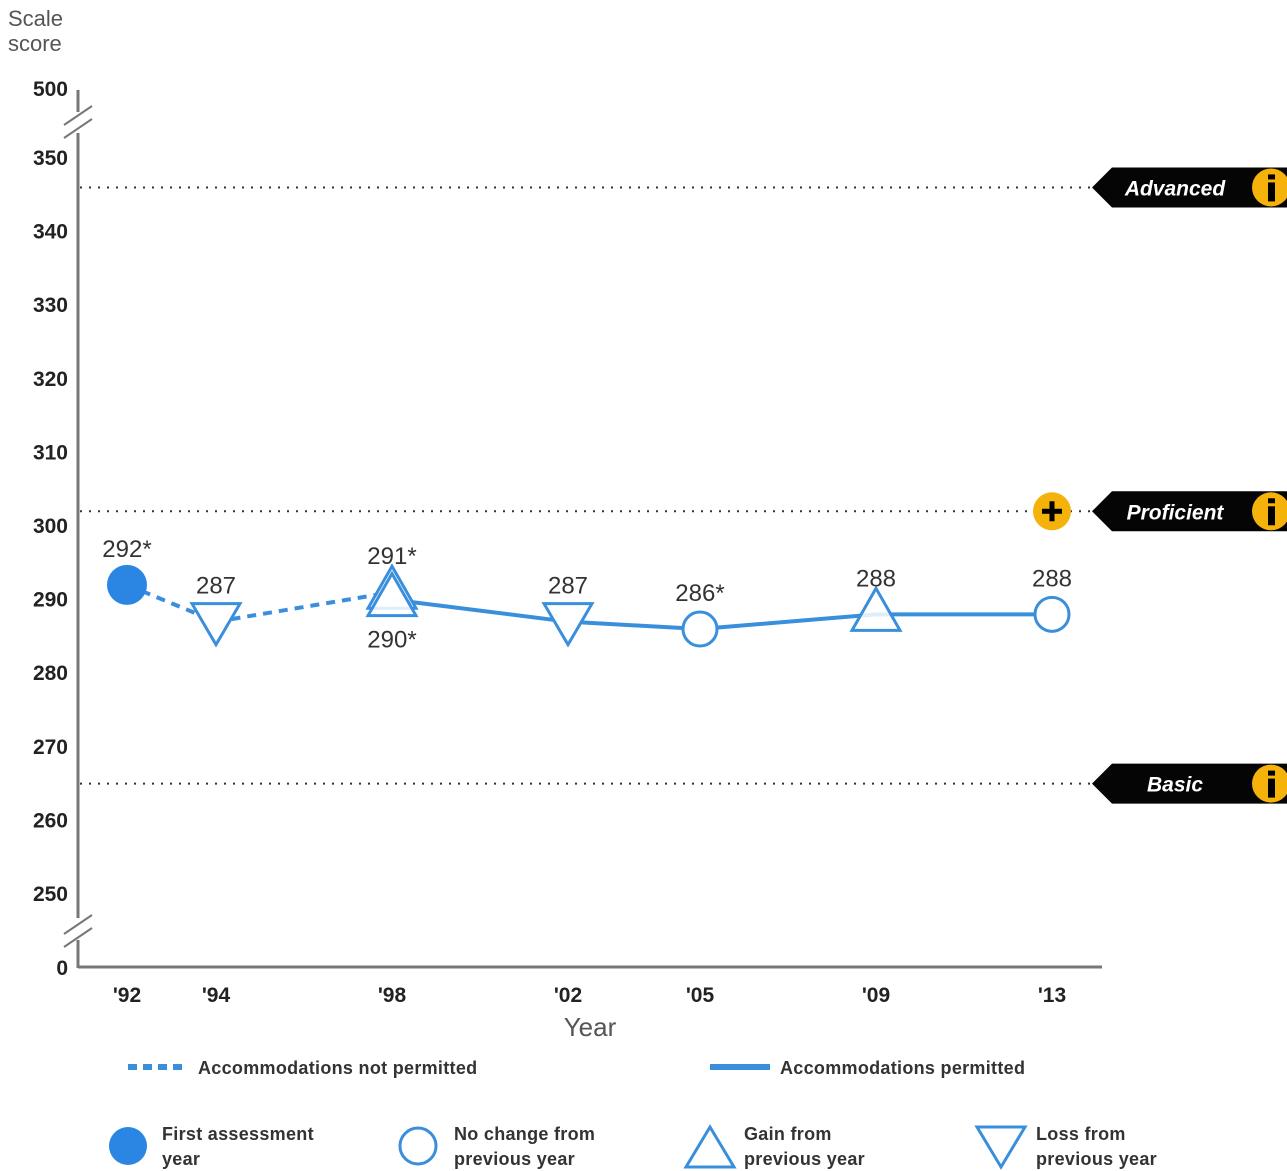 The height and width of the screenshot is (1171, 1287). I want to click on x-tick-label: '98, so click(392, 995).